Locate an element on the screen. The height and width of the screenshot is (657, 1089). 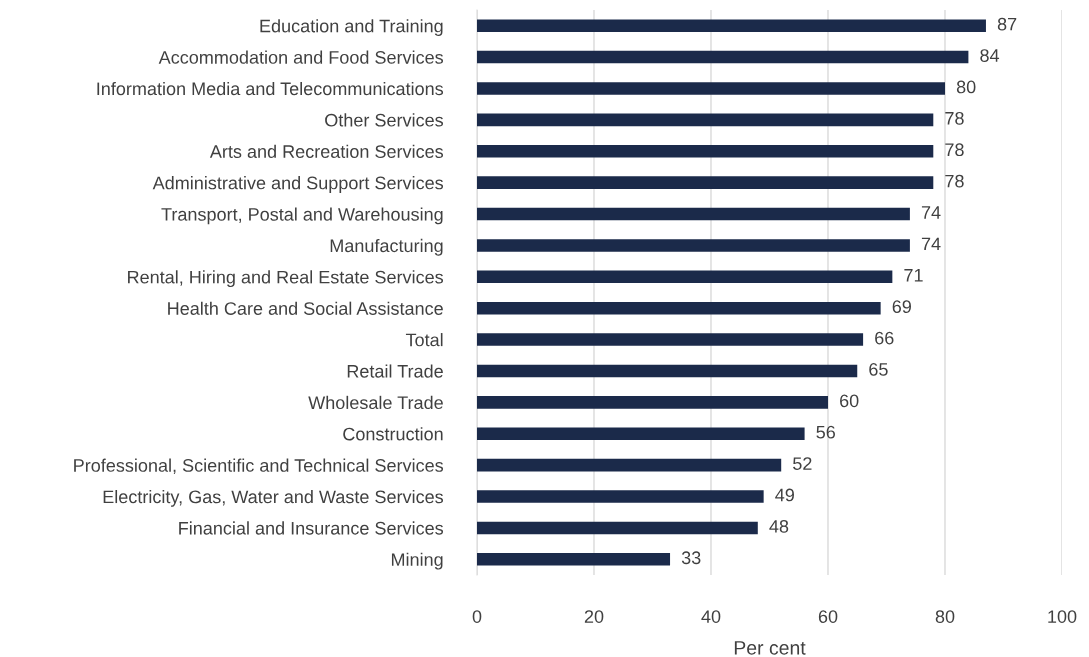
y-tick-label: Rental, Hiring and Real Estate Services is located at coordinates (286, 279).